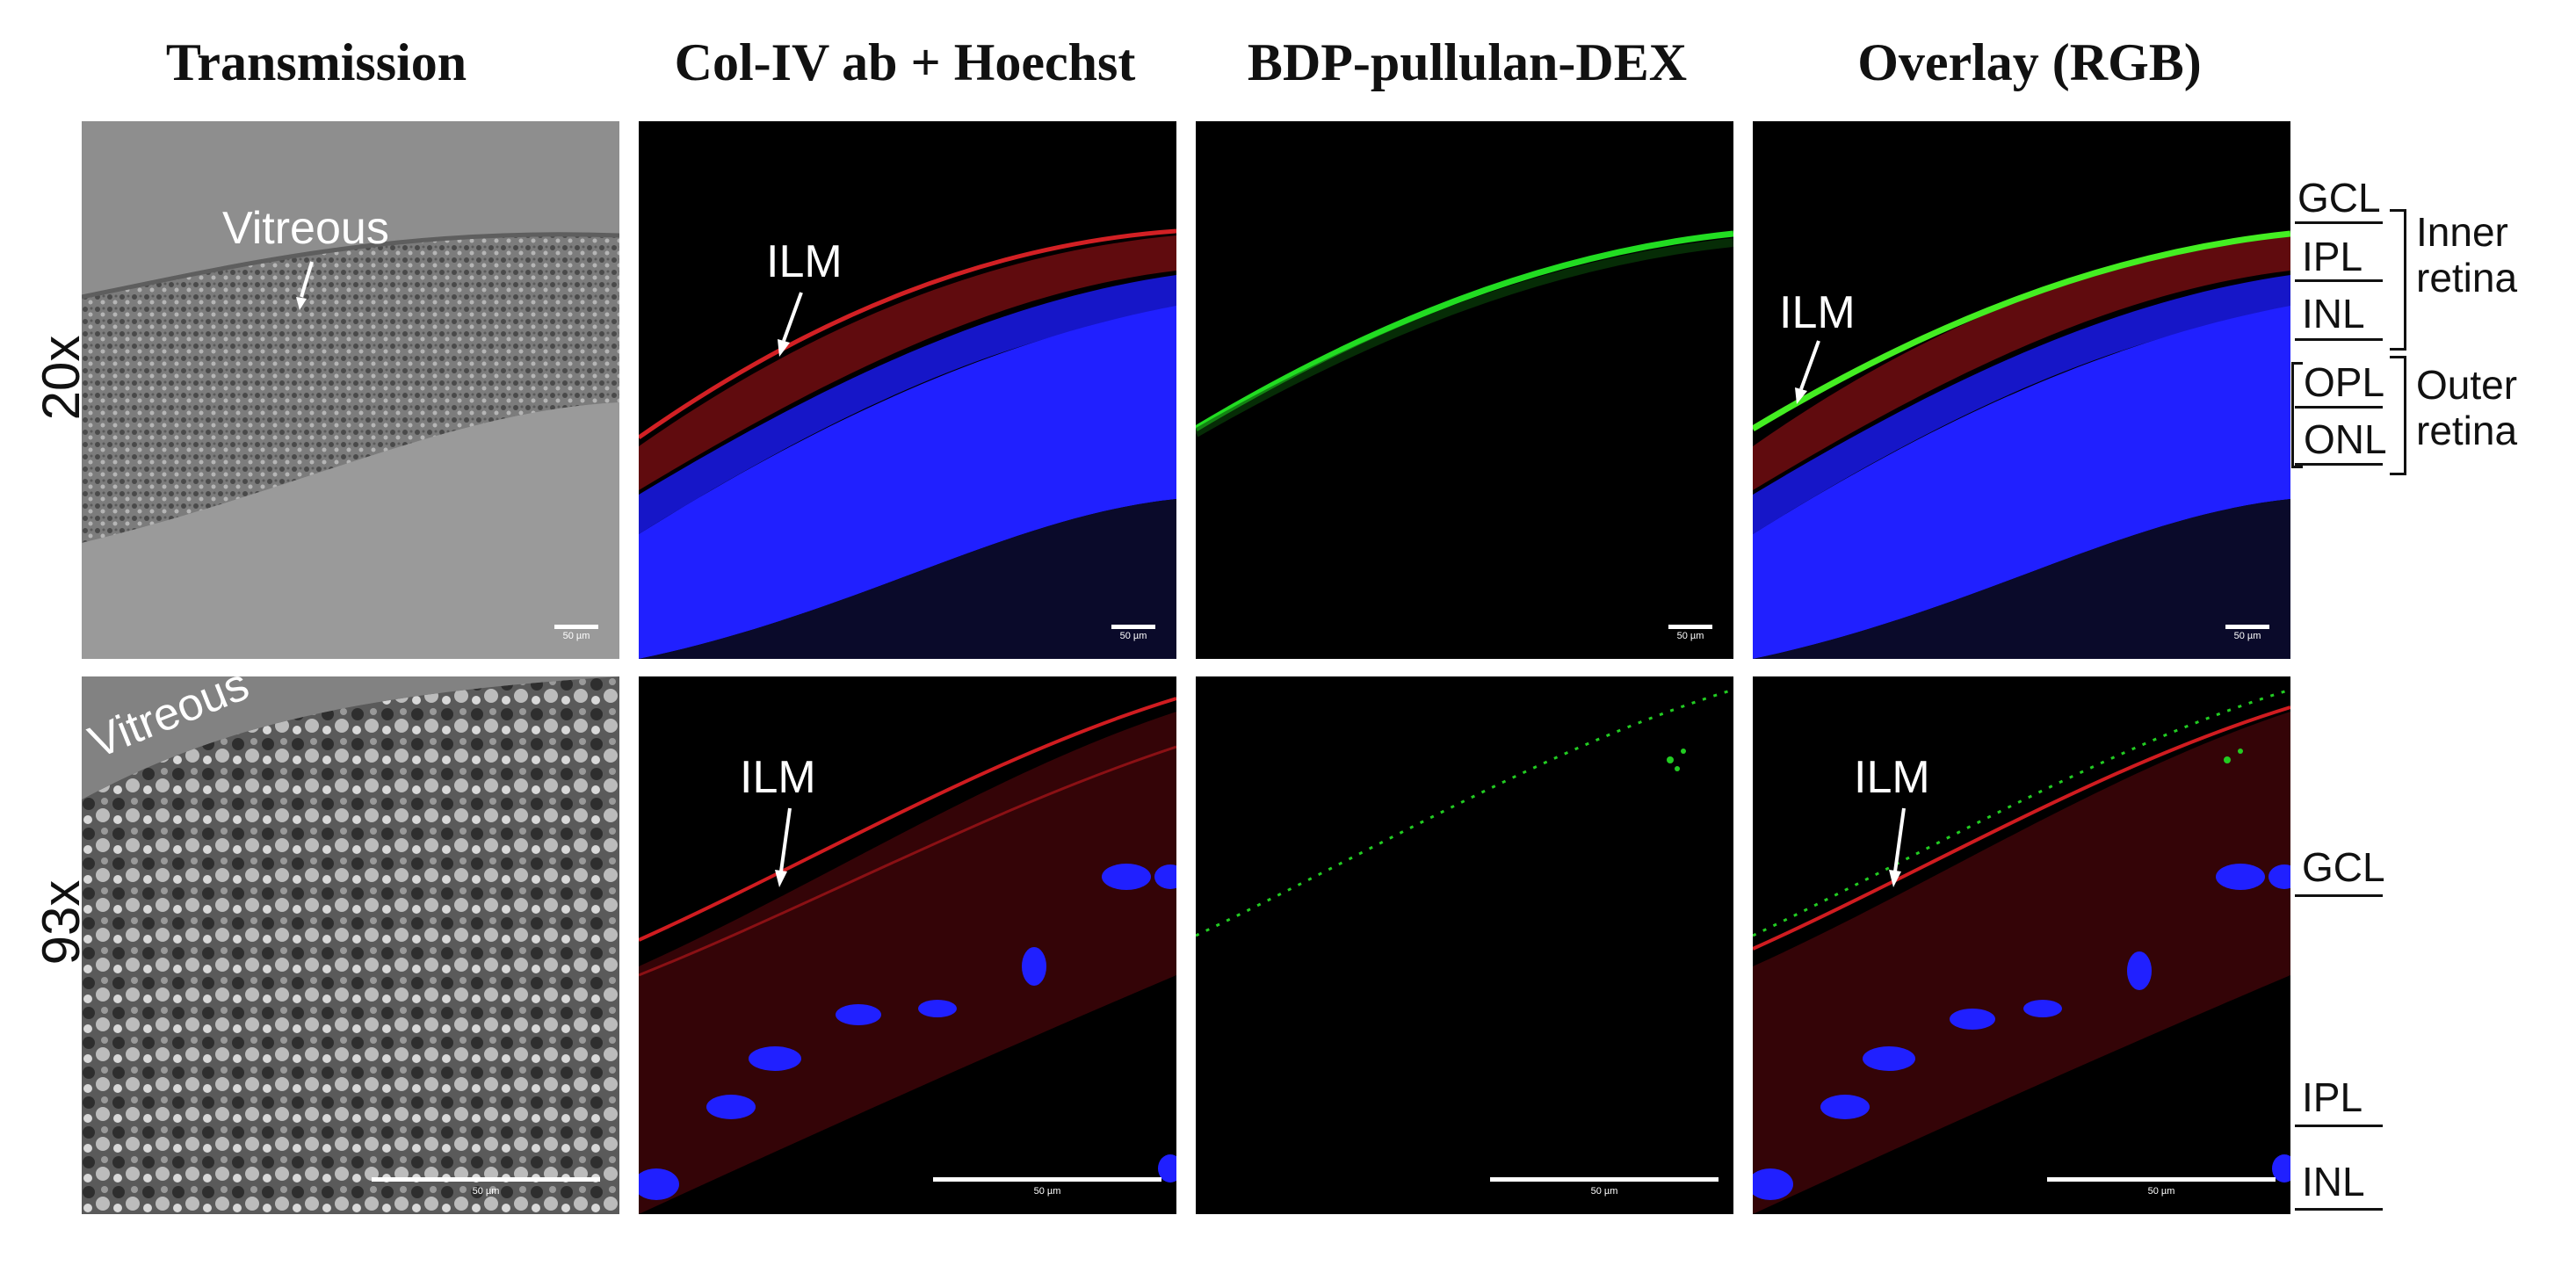 The width and height of the screenshot is (2576, 1273). What do you see at coordinates (1604, 1191) in the screenshot?
I see `scalebar-text-bdp-93x: 50 µm` at bounding box center [1604, 1191].